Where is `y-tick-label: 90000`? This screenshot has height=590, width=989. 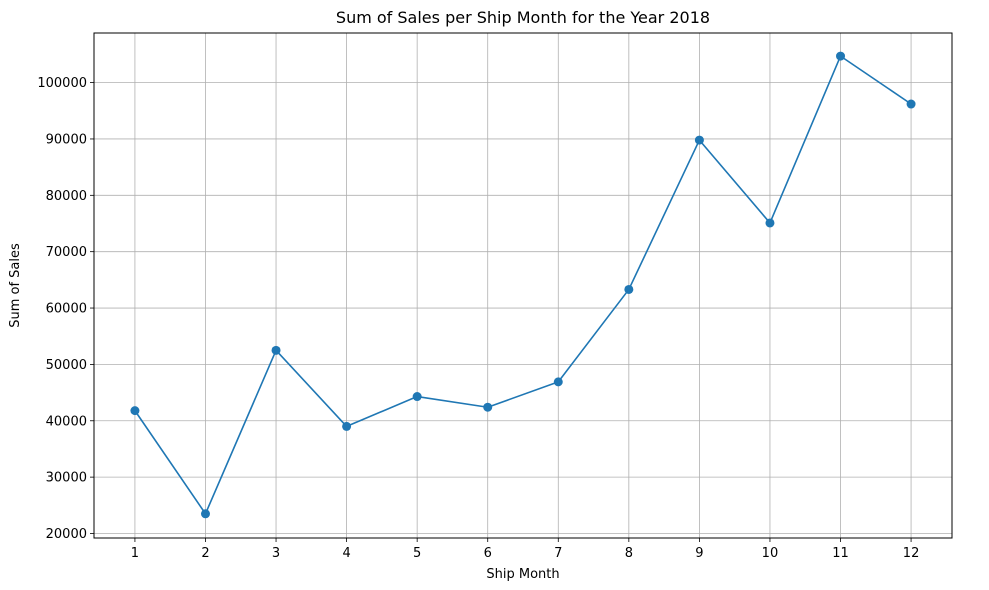 y-tick-label: 90000 is located at coordinates (66, 139).